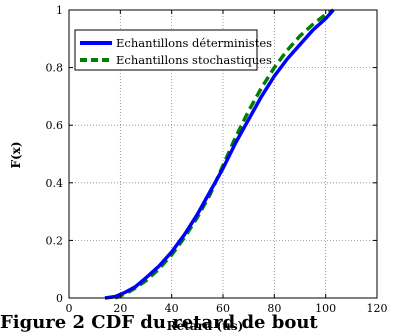 The image size is (400, 335). What do you see at coordinates (55, 125) in the screenshot?
I see `y-tick-label: 0.6` at bounding box center [55, 125].